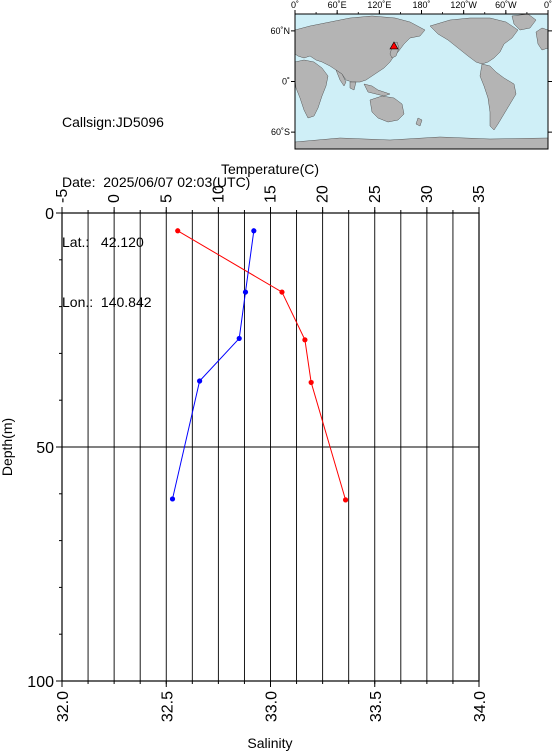 Image resolution: width=553 pixels, height=751 pixels. I want to click on temperature-tick-labels: -5 0 5 10 15 20 25 30 35, so click(271, 194).